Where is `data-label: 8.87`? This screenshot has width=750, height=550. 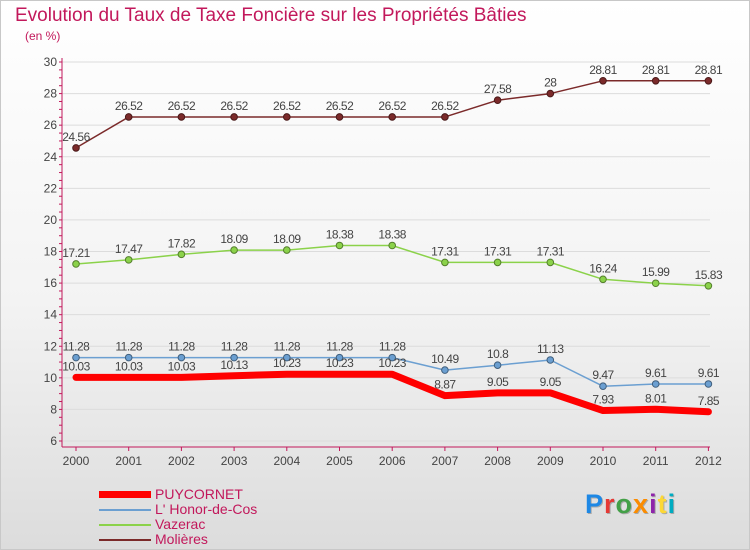
data-label: 8.87 is located at coordinates (445, 385).